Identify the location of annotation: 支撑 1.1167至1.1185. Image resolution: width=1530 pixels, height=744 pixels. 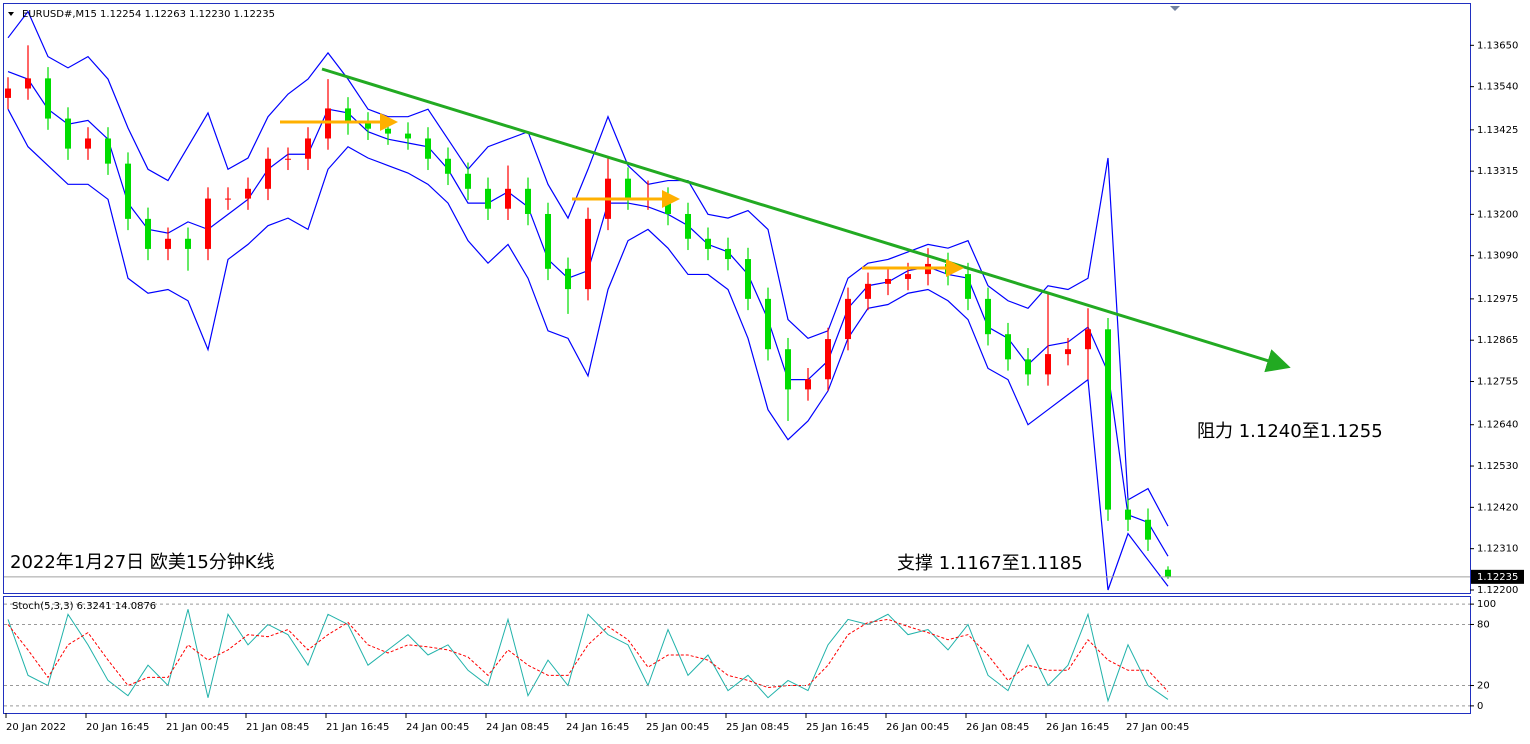
(990, 563).